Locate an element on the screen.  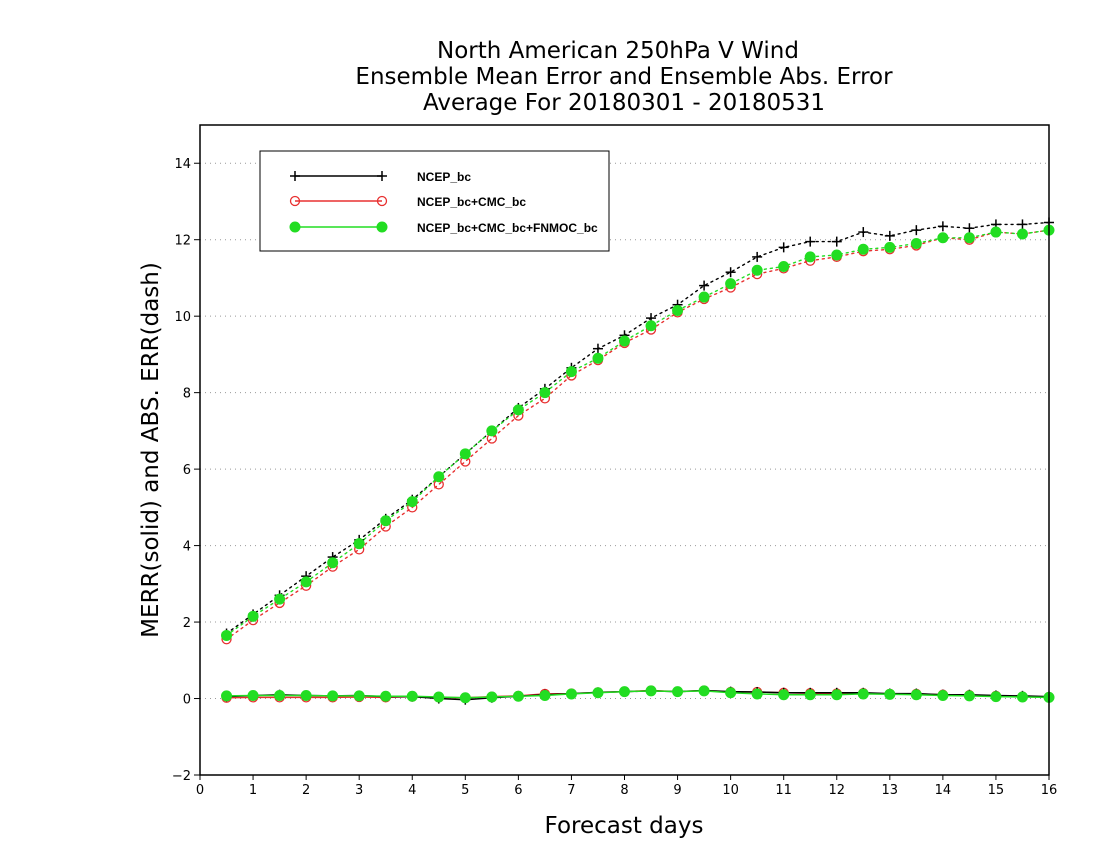
y-tick-label: −2 is located at coordinates (181, 776).